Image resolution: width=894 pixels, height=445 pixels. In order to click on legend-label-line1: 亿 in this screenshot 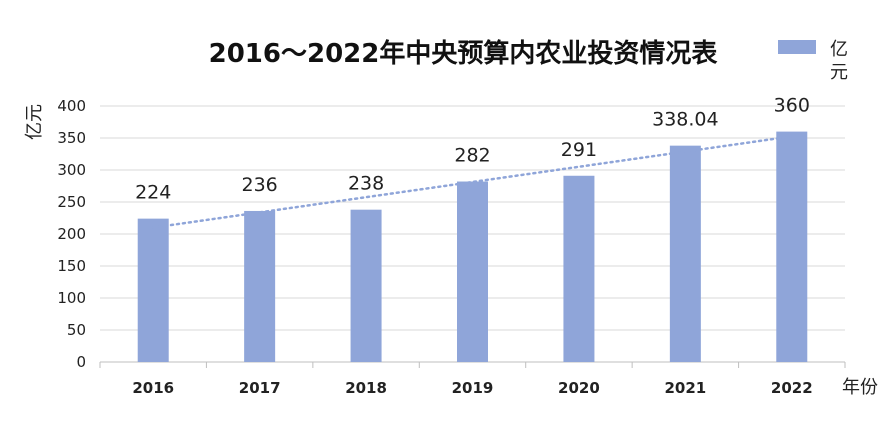, I will do `click(839, 49)`.